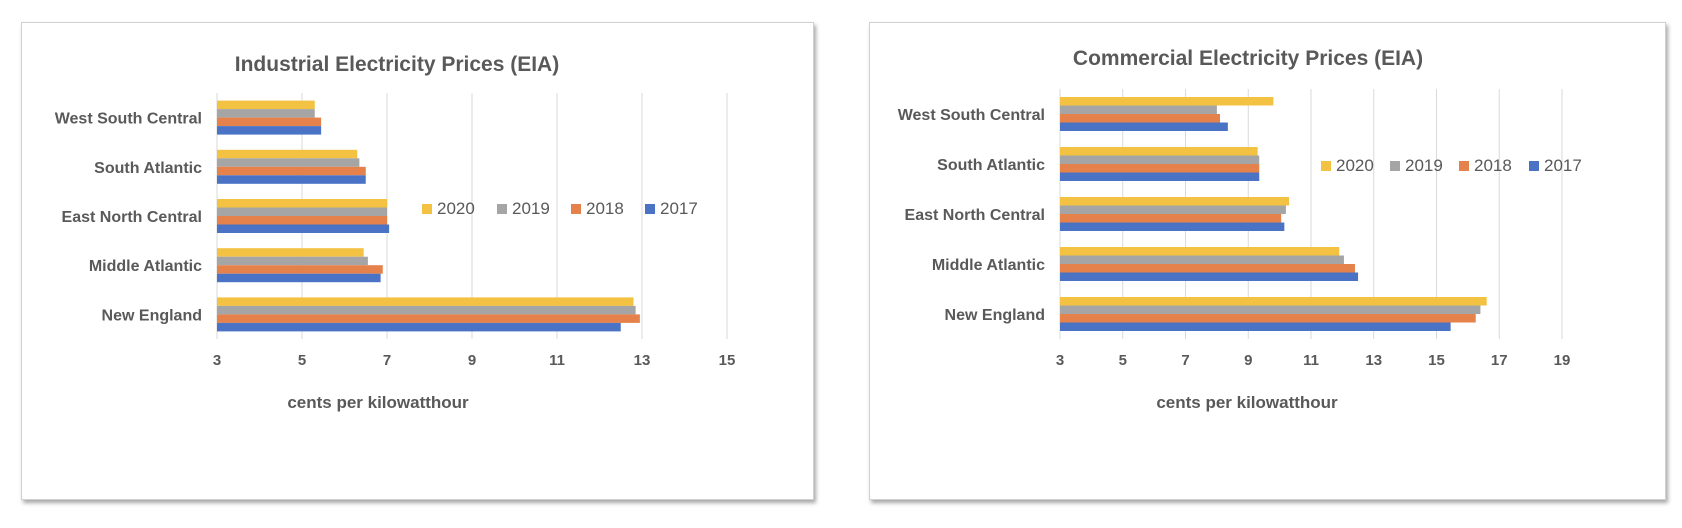  What do you see at coordinates (1562, 360) in the screenshot?
I see `x-tick-label: 19` at bounding box center [1562, 360].